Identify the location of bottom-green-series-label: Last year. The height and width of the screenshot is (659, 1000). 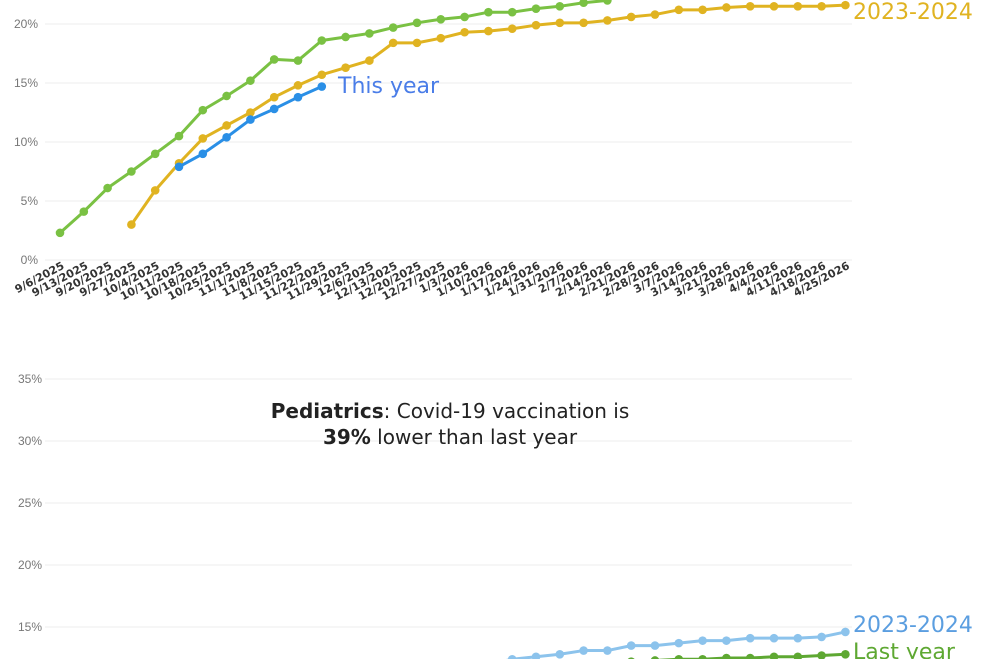
(904, 649).